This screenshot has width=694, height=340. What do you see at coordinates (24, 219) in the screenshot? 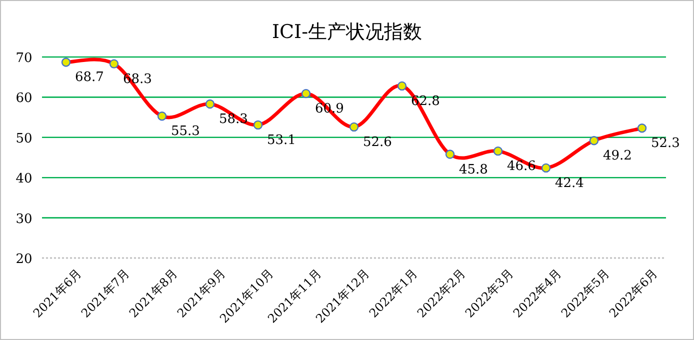
I see `y-tick-label: 30` at bounding box center [24, 219].